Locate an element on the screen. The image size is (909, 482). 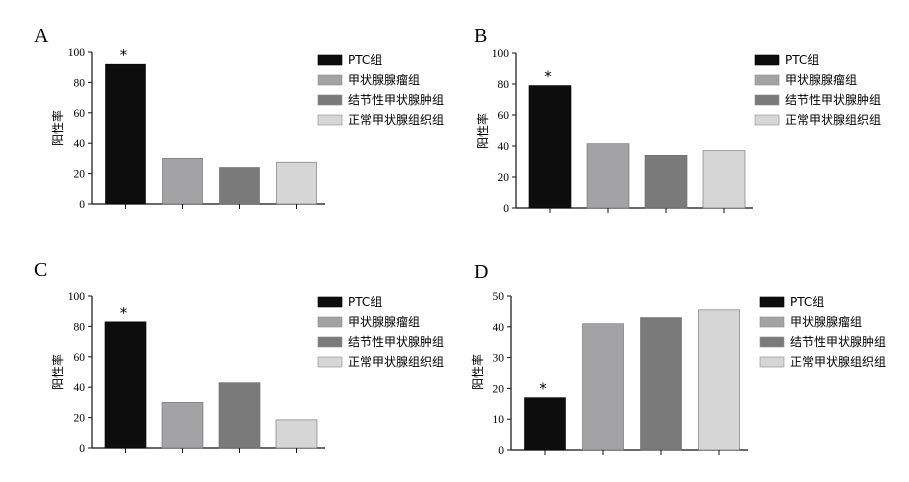
y-tick-label: 50 is located at coordinates (499, 297).